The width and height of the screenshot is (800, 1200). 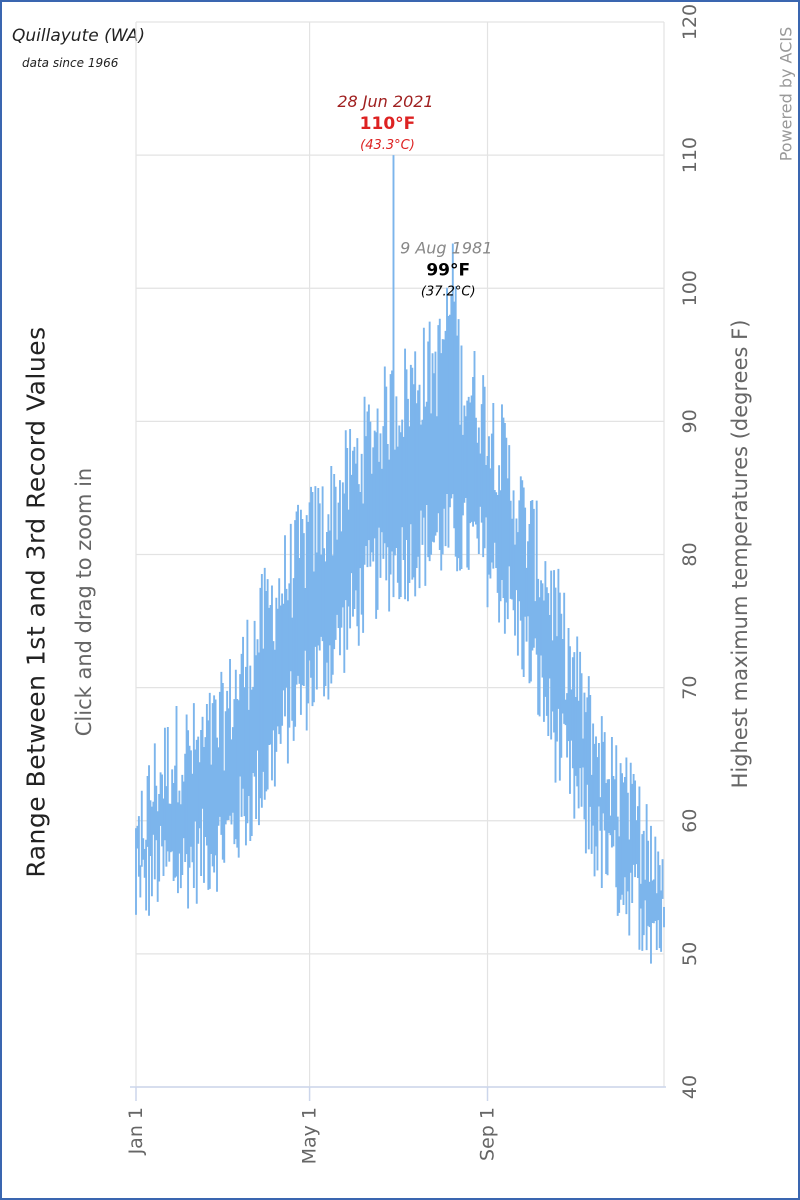 What do you see at coordinates (448, 292) in the screenshot?
I see `annotation-celsius: (37.2°C)` at bounding box center [448, 292].